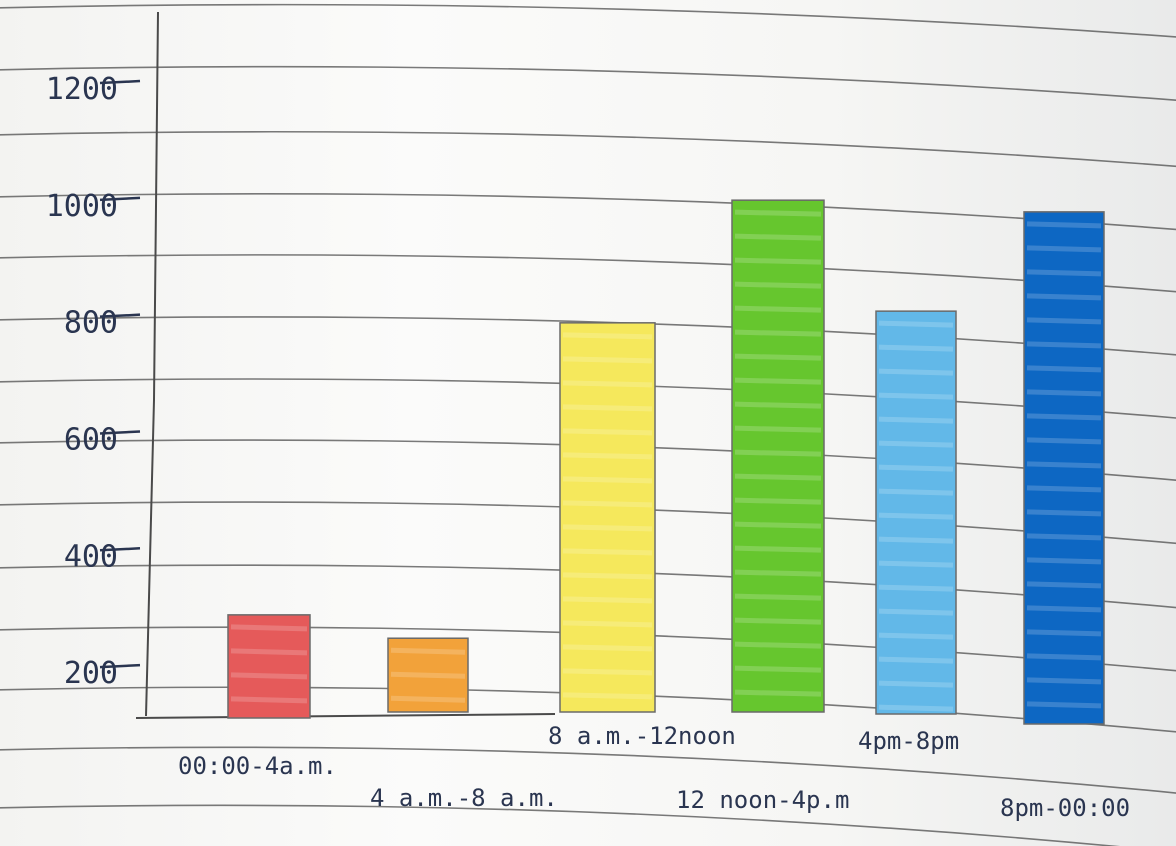  What do you see at coordinates (642, 736) in the screenshot?
I see `x-tick-label: 8 a.m.-12noon` at bounding box center [642, 736].